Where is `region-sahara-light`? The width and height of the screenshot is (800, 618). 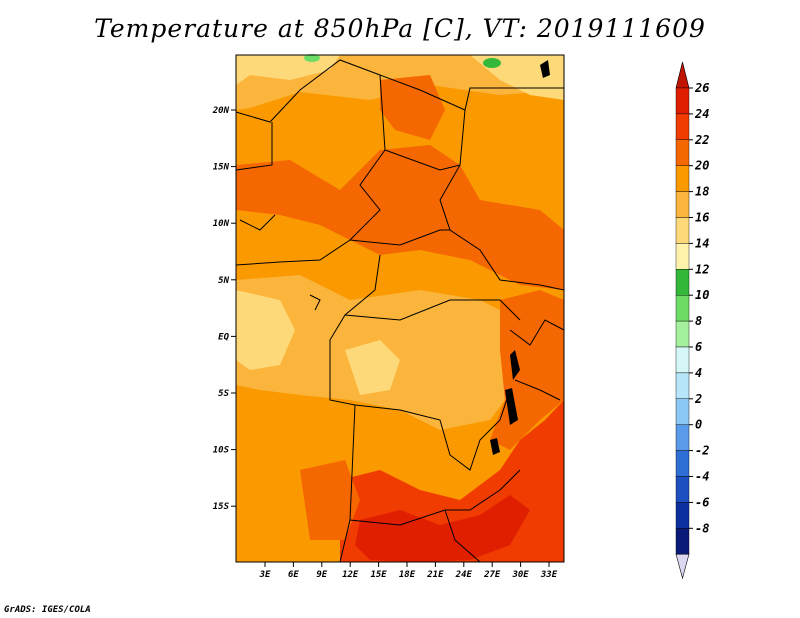
region-sahara-light is located at coordinates (288, 70).